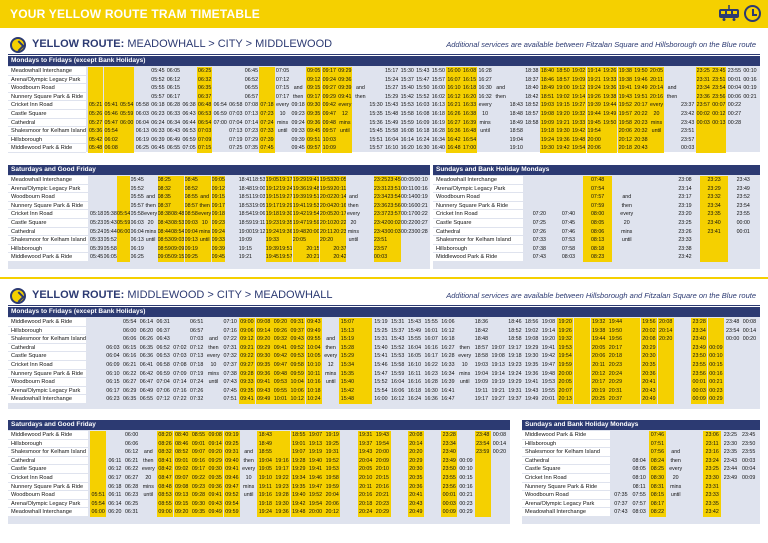  Describe the element at coordinates (180, 365) in the screenshot. I see `time-cell: 07:08` at that location.